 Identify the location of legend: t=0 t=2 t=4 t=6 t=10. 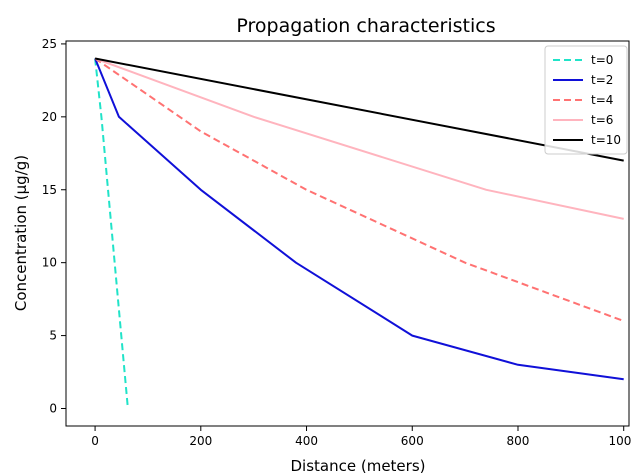
(586, 100).